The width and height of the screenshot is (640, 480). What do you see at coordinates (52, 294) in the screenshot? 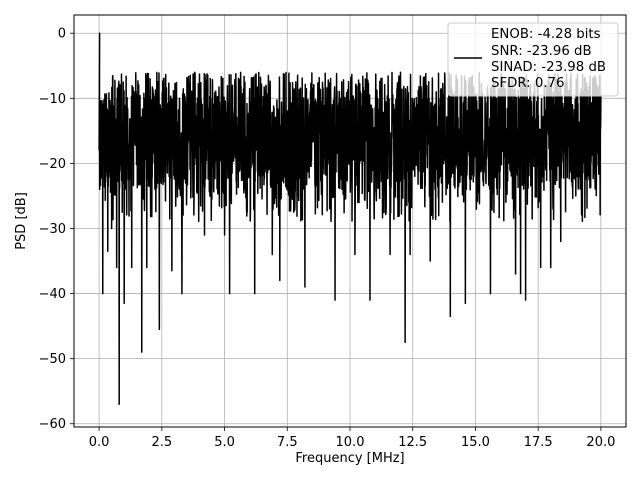
I see `y-tick-label: −40` at bounding box center [52, 294].